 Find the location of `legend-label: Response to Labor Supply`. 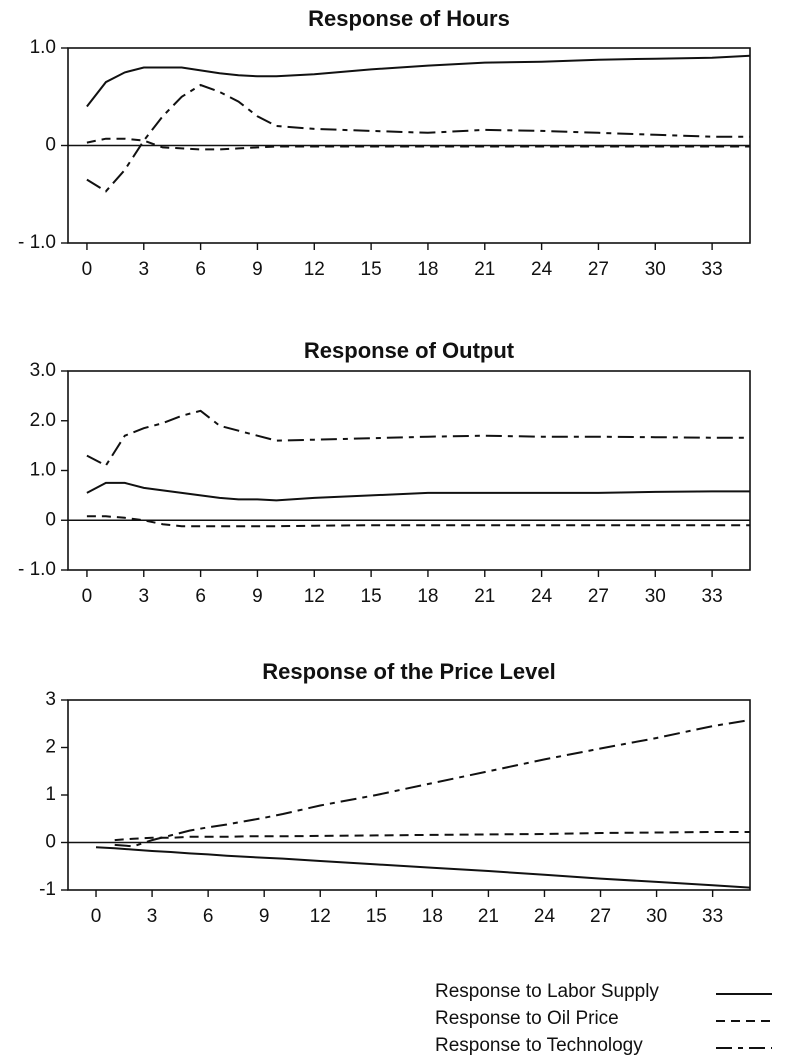

legend-label: Response to Labor Supply is located at coordinates (547, 991).